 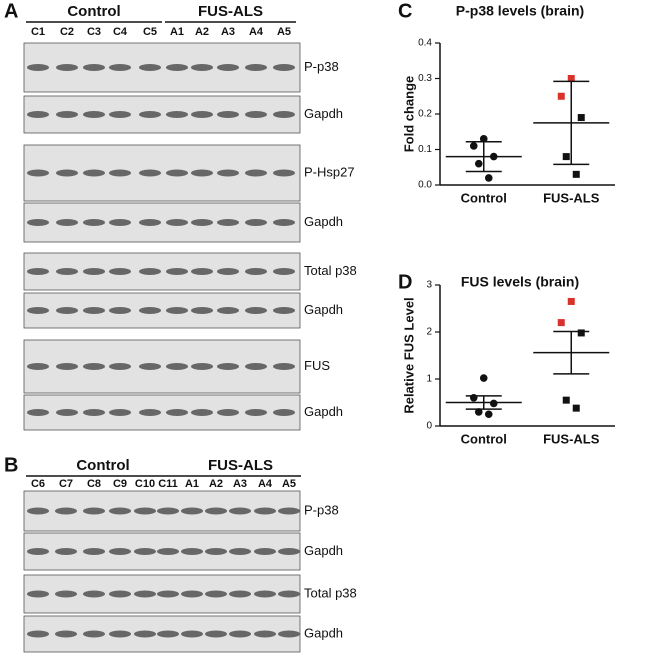 I want to click on lane-label: A5, so click(x=284, y=32).